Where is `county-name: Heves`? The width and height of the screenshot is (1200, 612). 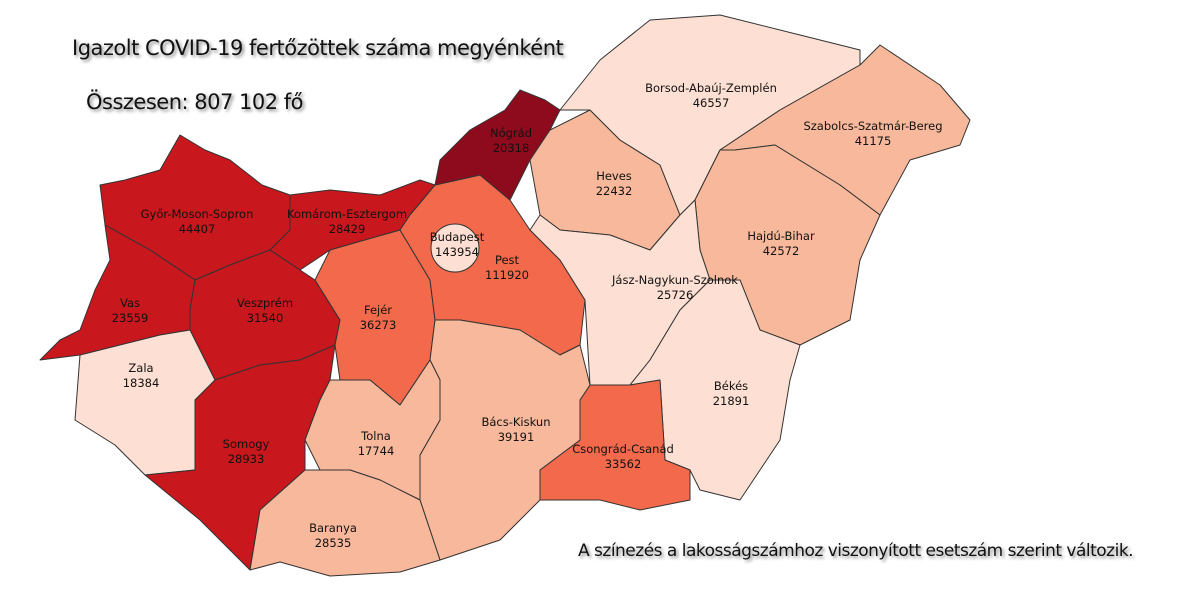
county-name: Heves is located at coordinates (614, 176).